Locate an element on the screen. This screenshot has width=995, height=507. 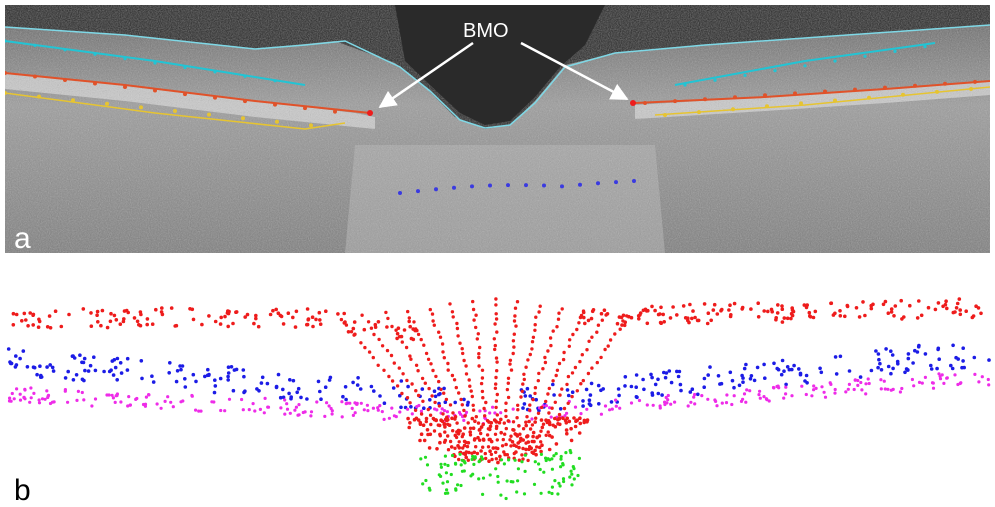
bm-point is located at coordinates (243, 118).